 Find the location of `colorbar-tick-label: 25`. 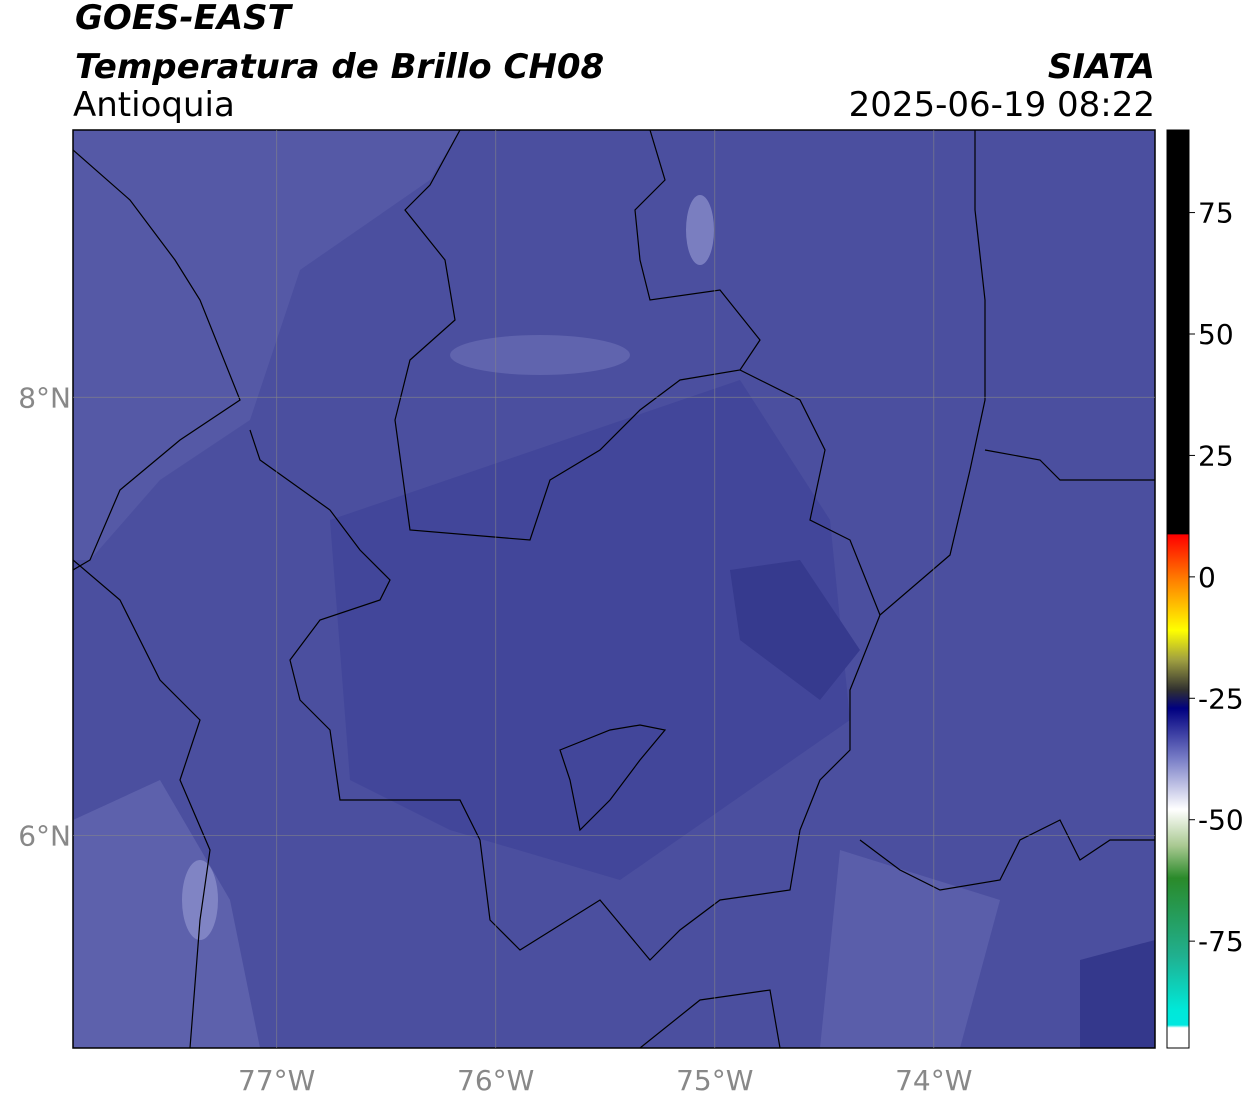

colorbar-tick-label: 25 is located at coordinates (1216, 455).